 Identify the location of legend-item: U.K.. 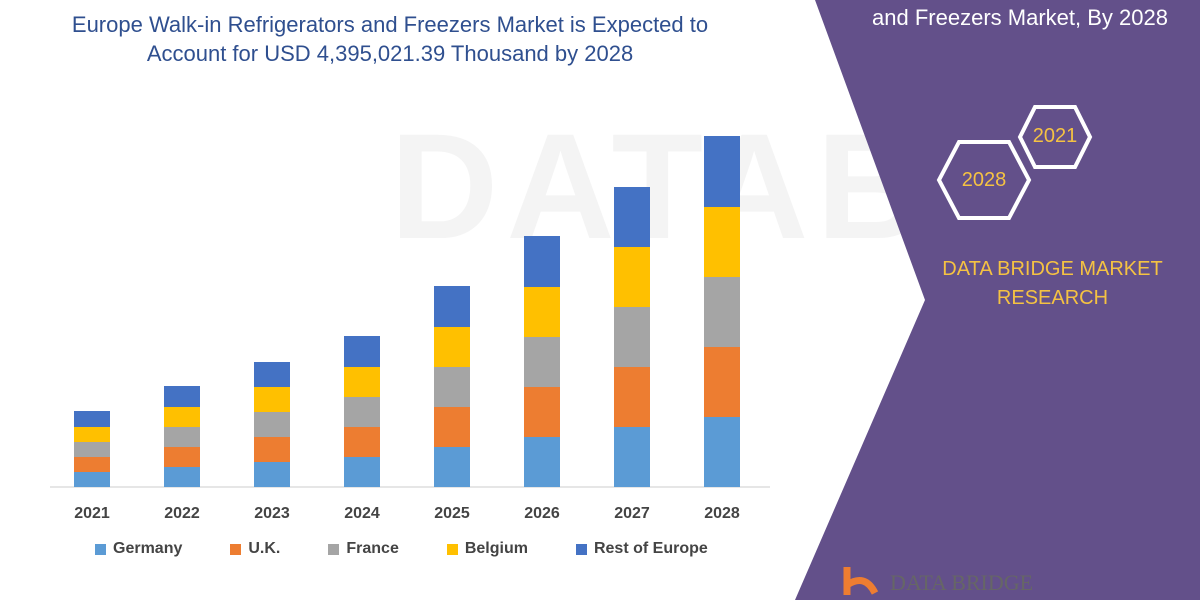
(255, 549).